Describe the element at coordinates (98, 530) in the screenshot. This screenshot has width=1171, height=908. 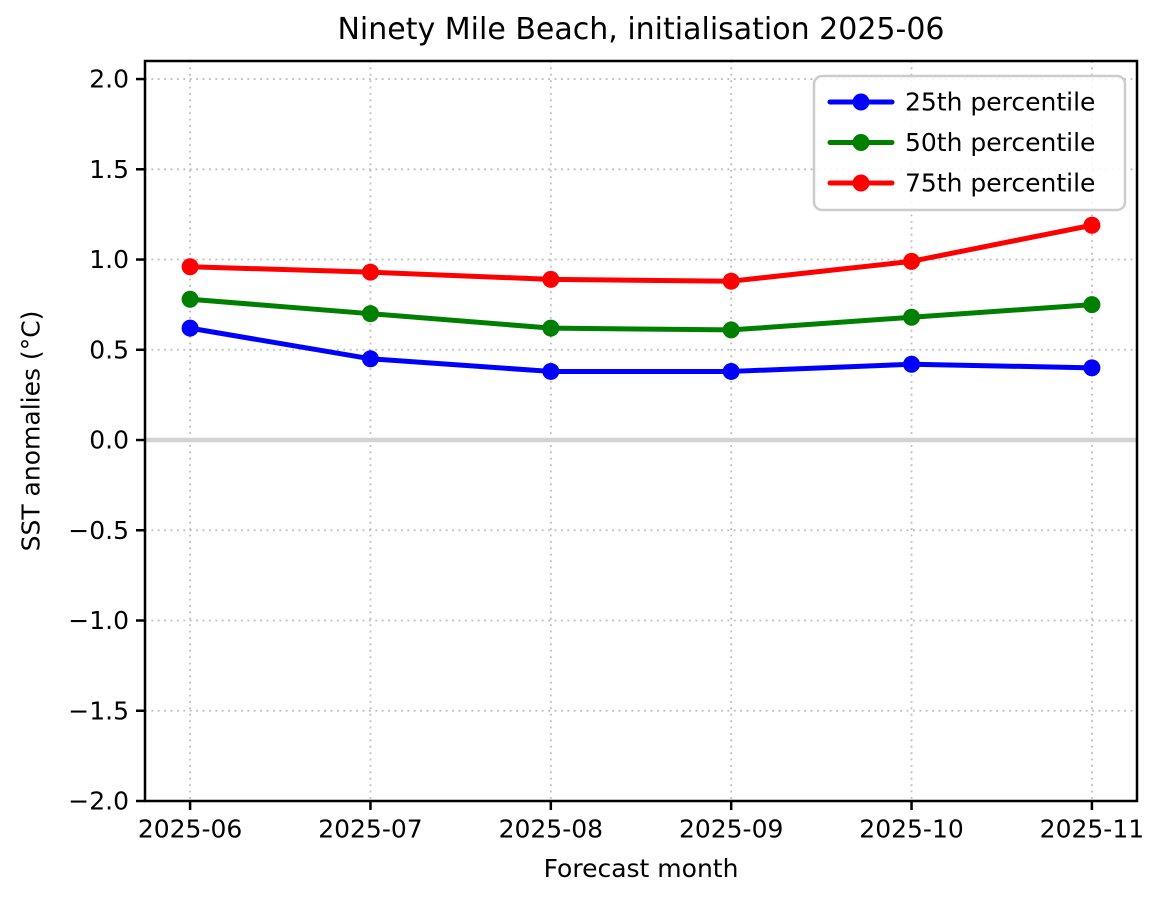
I see `y-tick-label: −0.5` at that location.